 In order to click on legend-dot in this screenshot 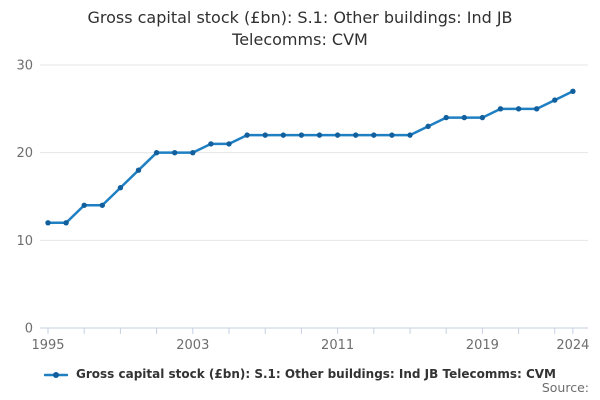, I will do `click(56, 374)`.